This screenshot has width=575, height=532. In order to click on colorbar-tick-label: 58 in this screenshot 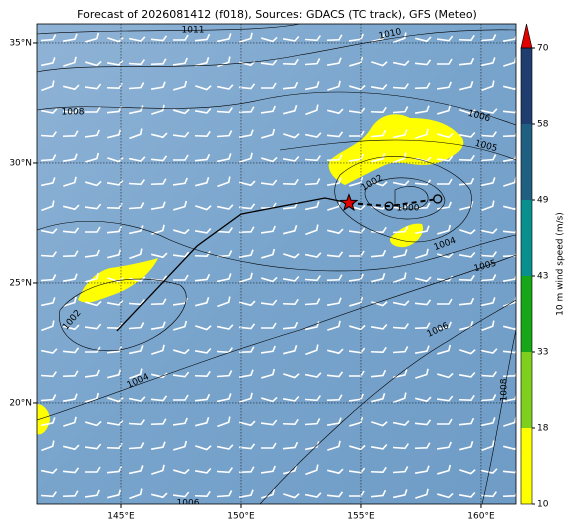, I will do `click(543, 125)`.